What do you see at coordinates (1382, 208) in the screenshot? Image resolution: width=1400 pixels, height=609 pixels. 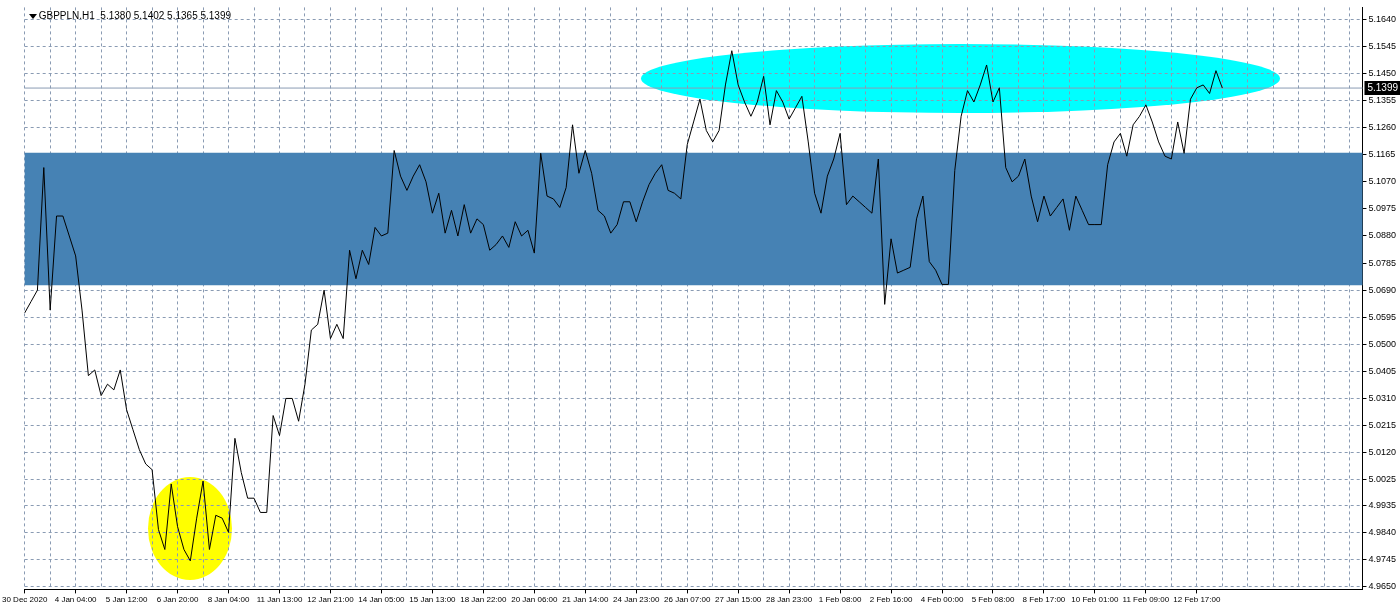 I see `y-tick-label: 5.0975` at bounding box center [1382, 208].